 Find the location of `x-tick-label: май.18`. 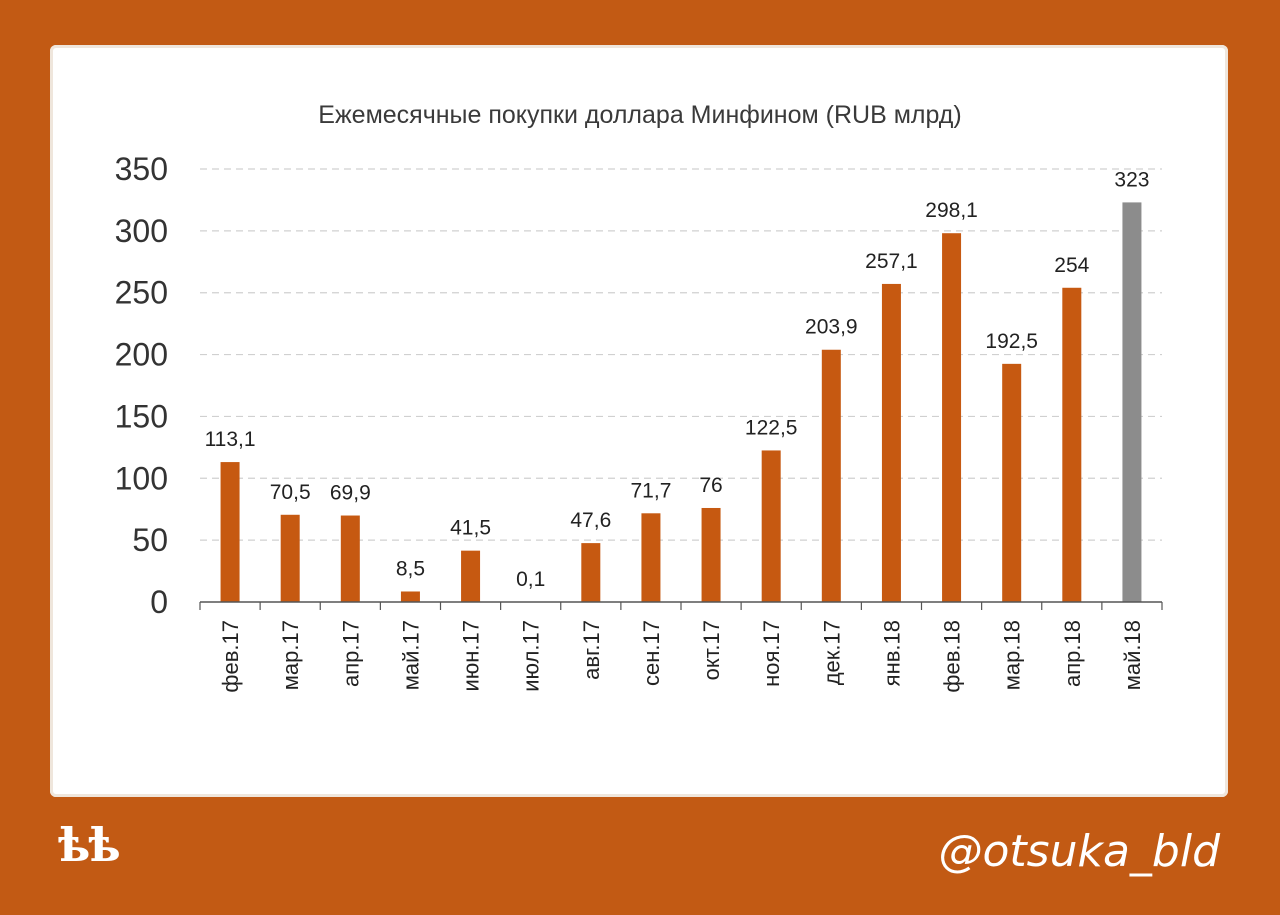

x-tick-label: май.18 is located at coordinates (1132, 655).